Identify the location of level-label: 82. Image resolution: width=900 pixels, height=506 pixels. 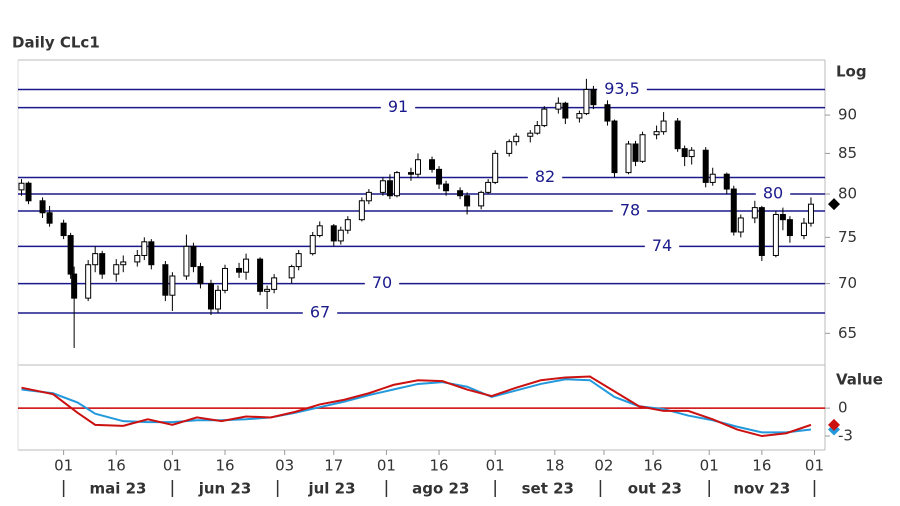
(545, 176).